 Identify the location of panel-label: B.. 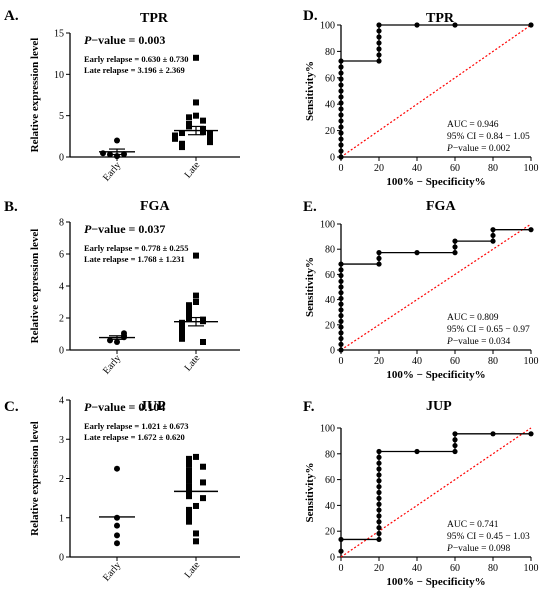
(11, 207).